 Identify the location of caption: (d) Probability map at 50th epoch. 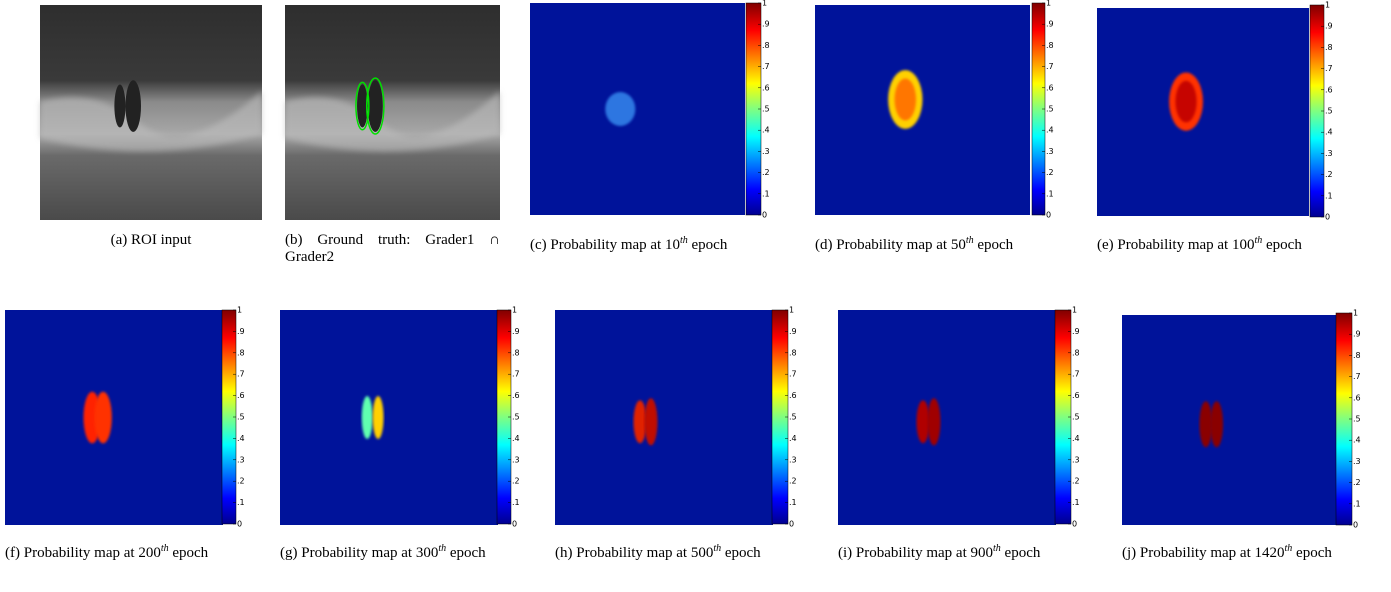
(940, 243).